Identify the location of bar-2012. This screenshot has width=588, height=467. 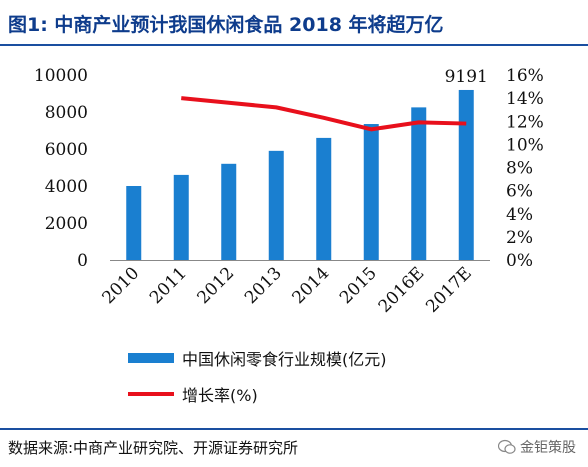
(229, 211).